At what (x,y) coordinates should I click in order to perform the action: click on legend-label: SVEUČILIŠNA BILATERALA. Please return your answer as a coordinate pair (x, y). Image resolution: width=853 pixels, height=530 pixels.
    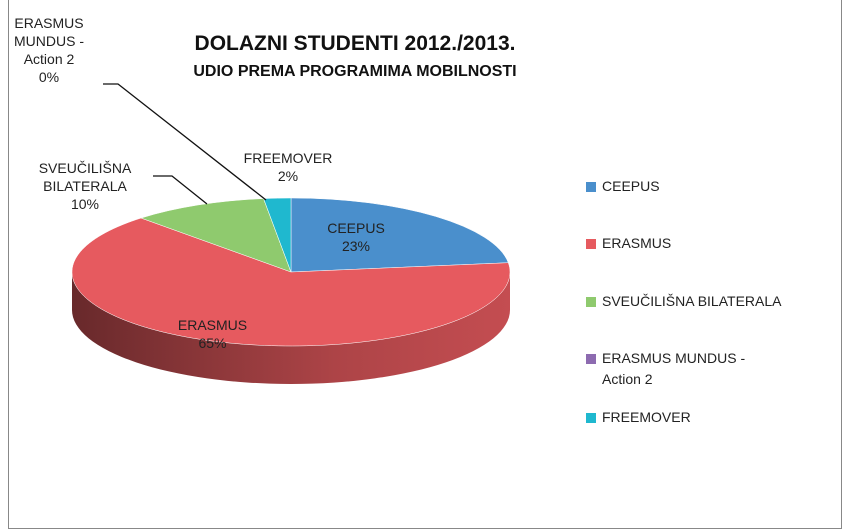
    Looking at the image, I should click on (692, 301).